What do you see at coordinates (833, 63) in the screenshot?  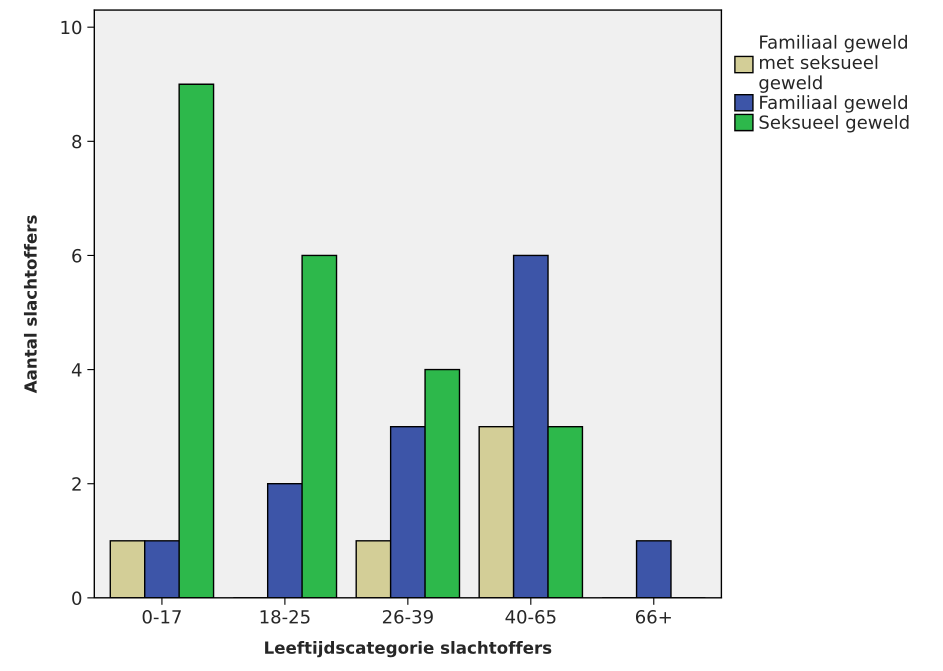 I see `legend-label: Familiaal geweld met seksueel geweld` at bounding box center [833, 63].